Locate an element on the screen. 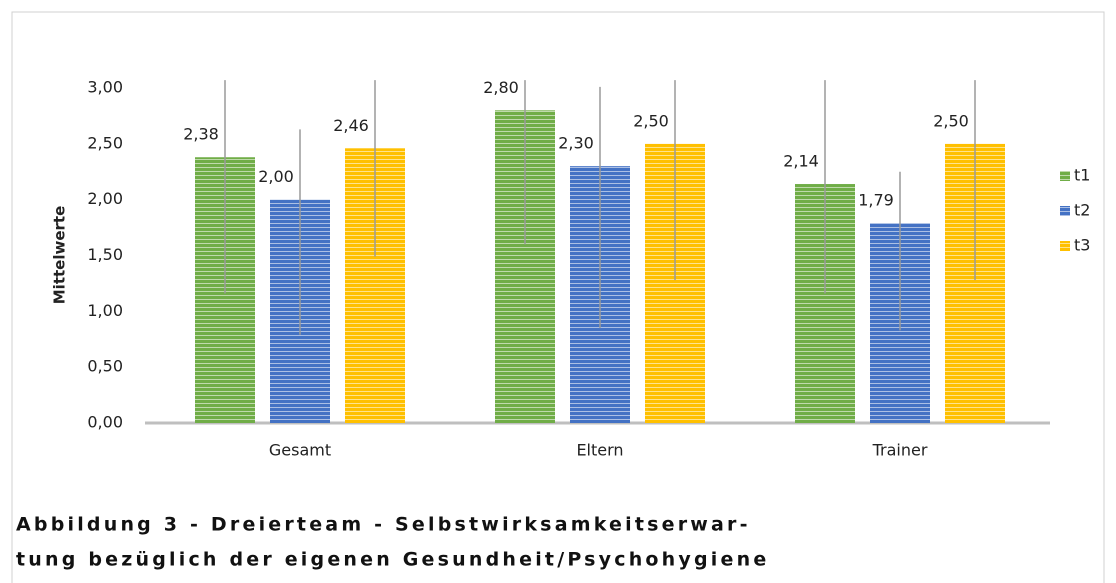  data-label: 2,14 is located at coordinates (801, 161).